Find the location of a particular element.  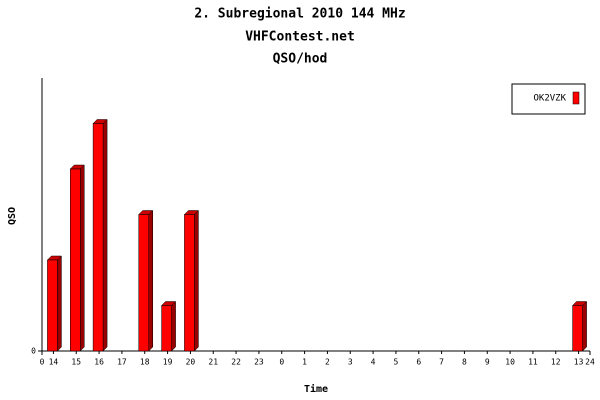

x-tick-label: 15 is located at coordinates (76, 362).